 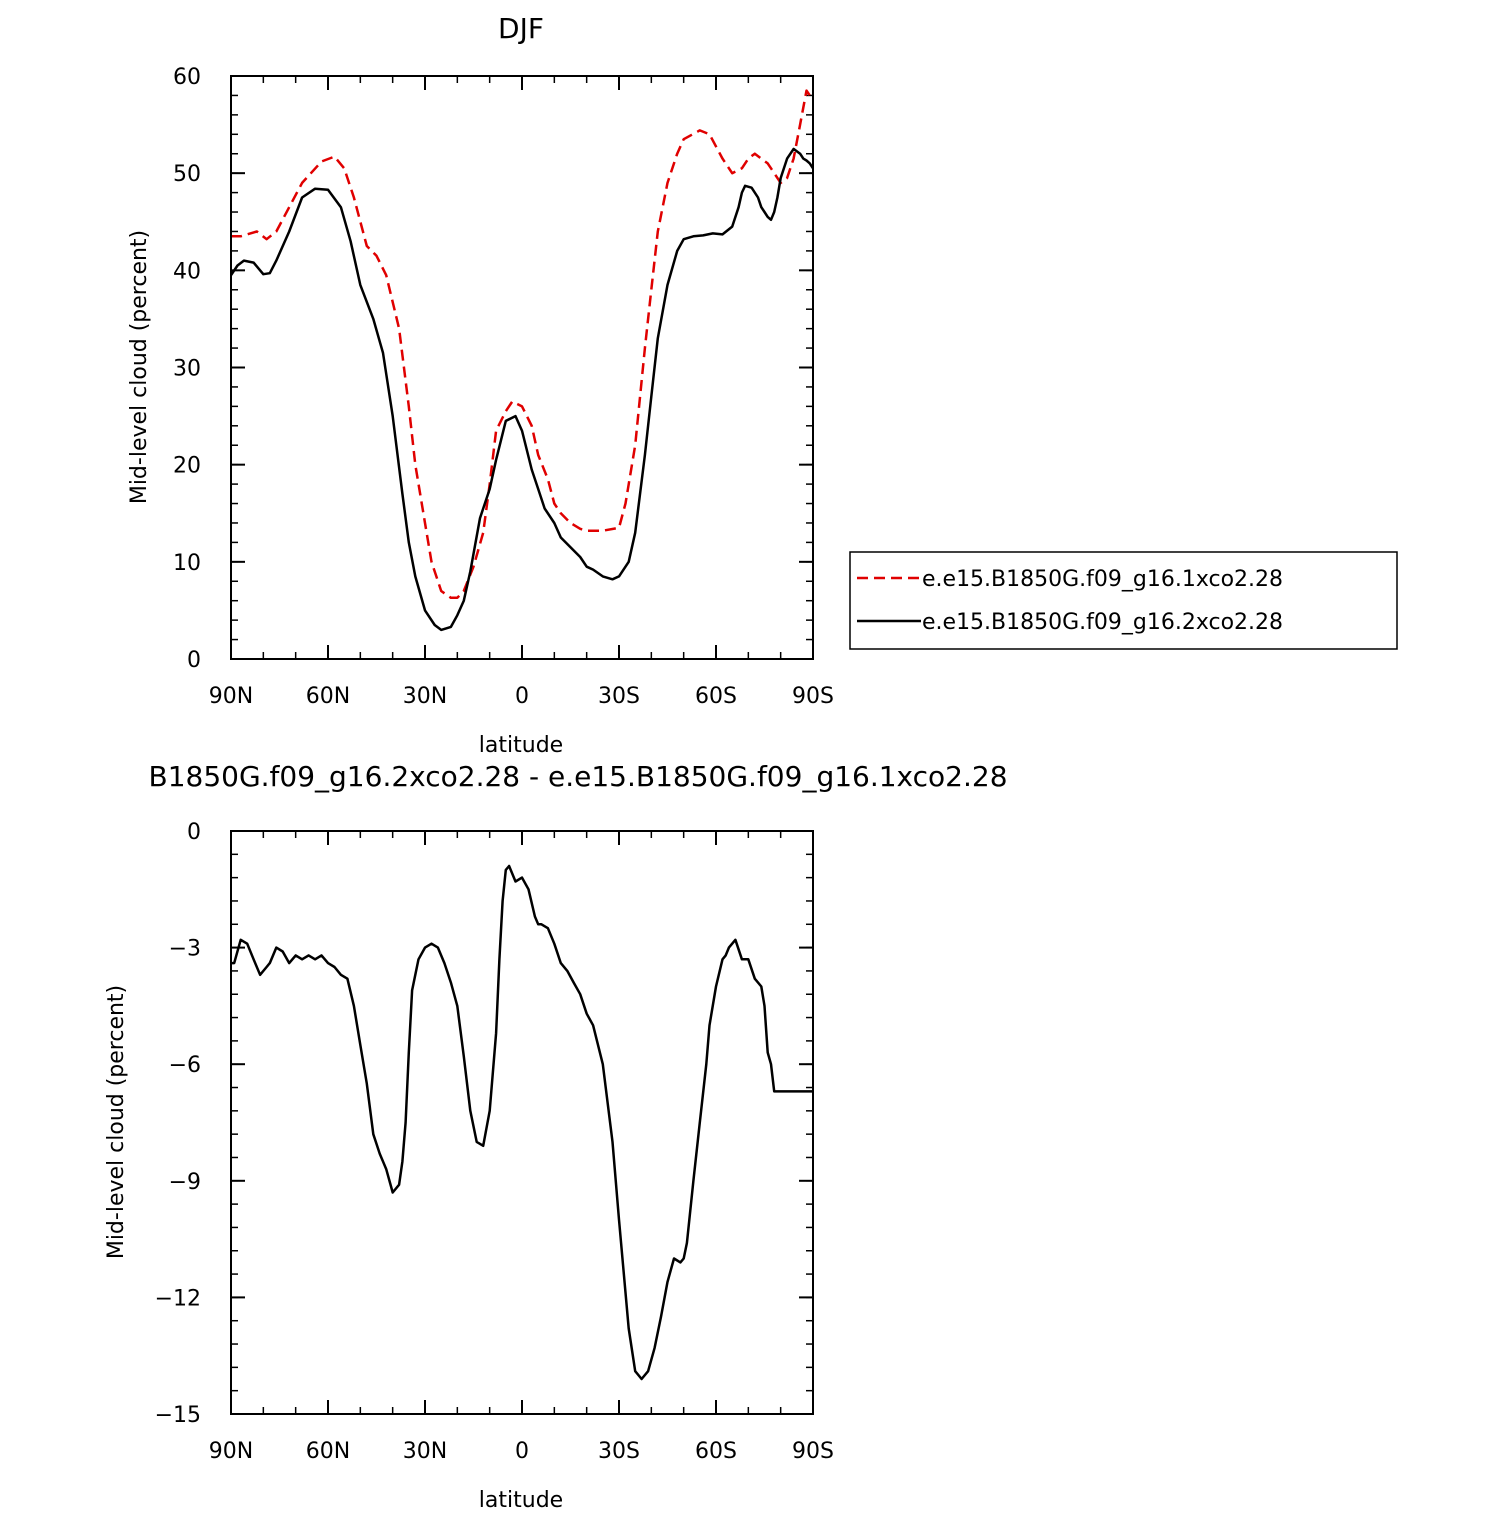 I want to click on top-x-axis-label: latitude, so click(x=521, y=745).